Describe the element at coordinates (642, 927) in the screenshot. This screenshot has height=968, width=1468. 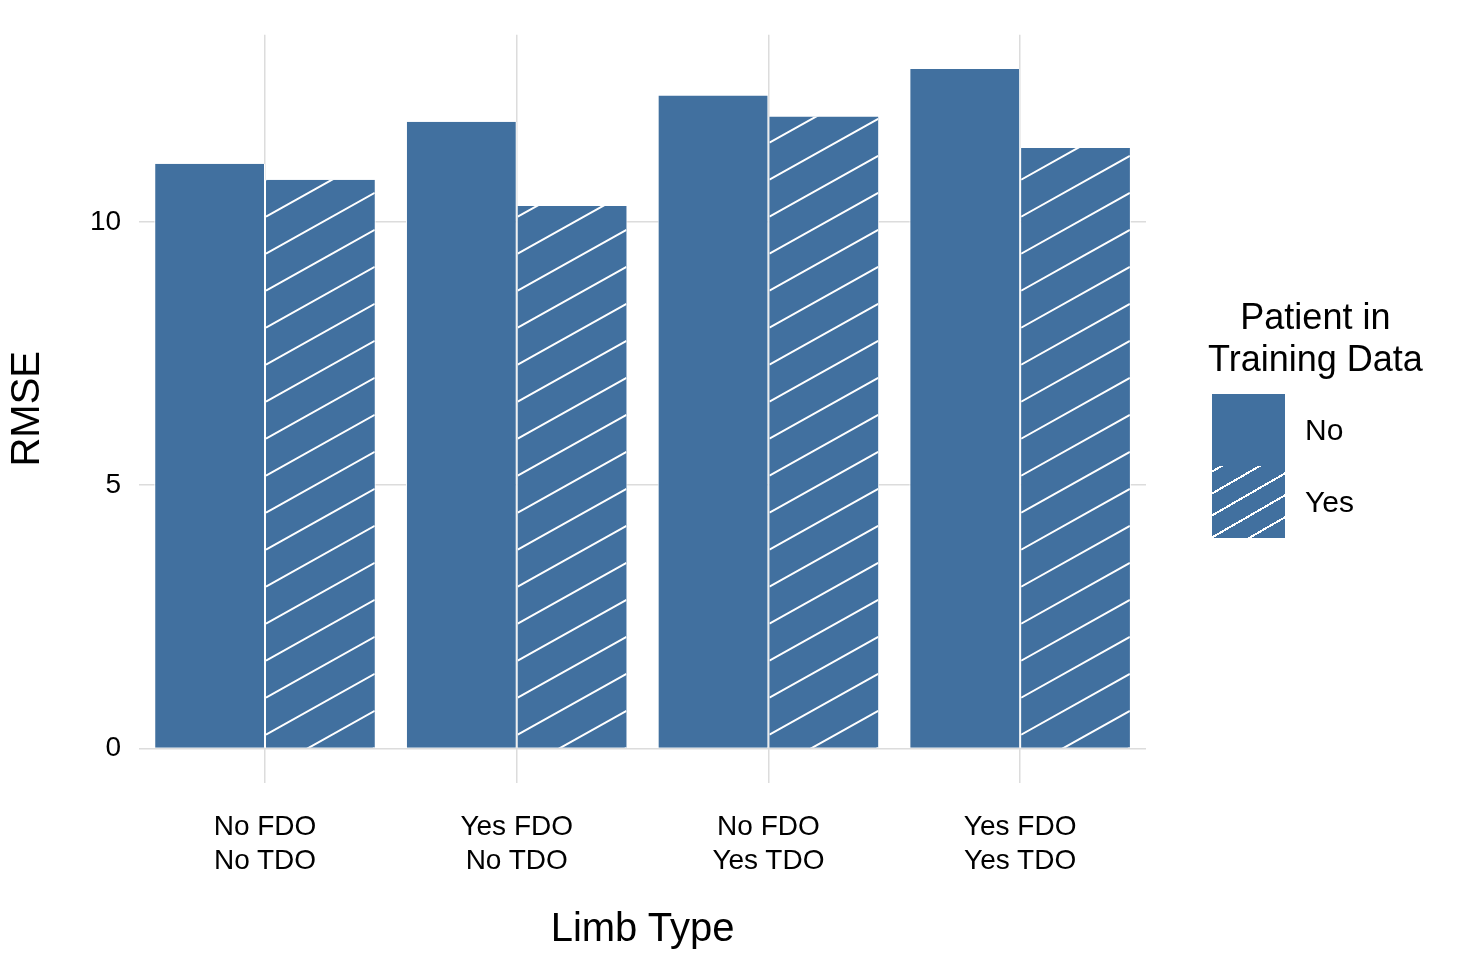
I see `x-axis-title: Limb Type` at that location.